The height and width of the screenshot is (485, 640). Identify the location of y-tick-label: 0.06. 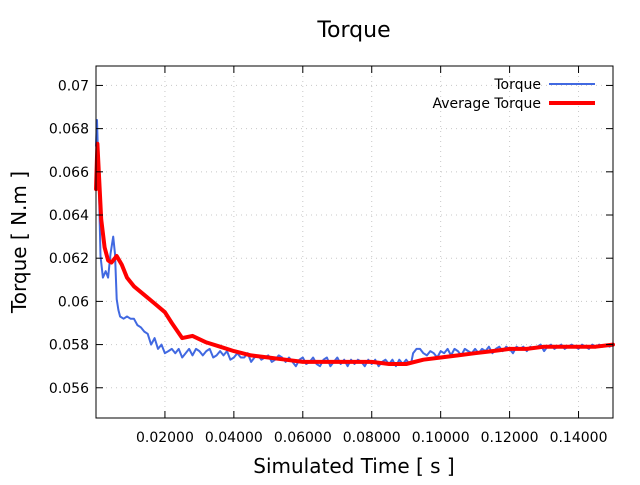
(73, 302).